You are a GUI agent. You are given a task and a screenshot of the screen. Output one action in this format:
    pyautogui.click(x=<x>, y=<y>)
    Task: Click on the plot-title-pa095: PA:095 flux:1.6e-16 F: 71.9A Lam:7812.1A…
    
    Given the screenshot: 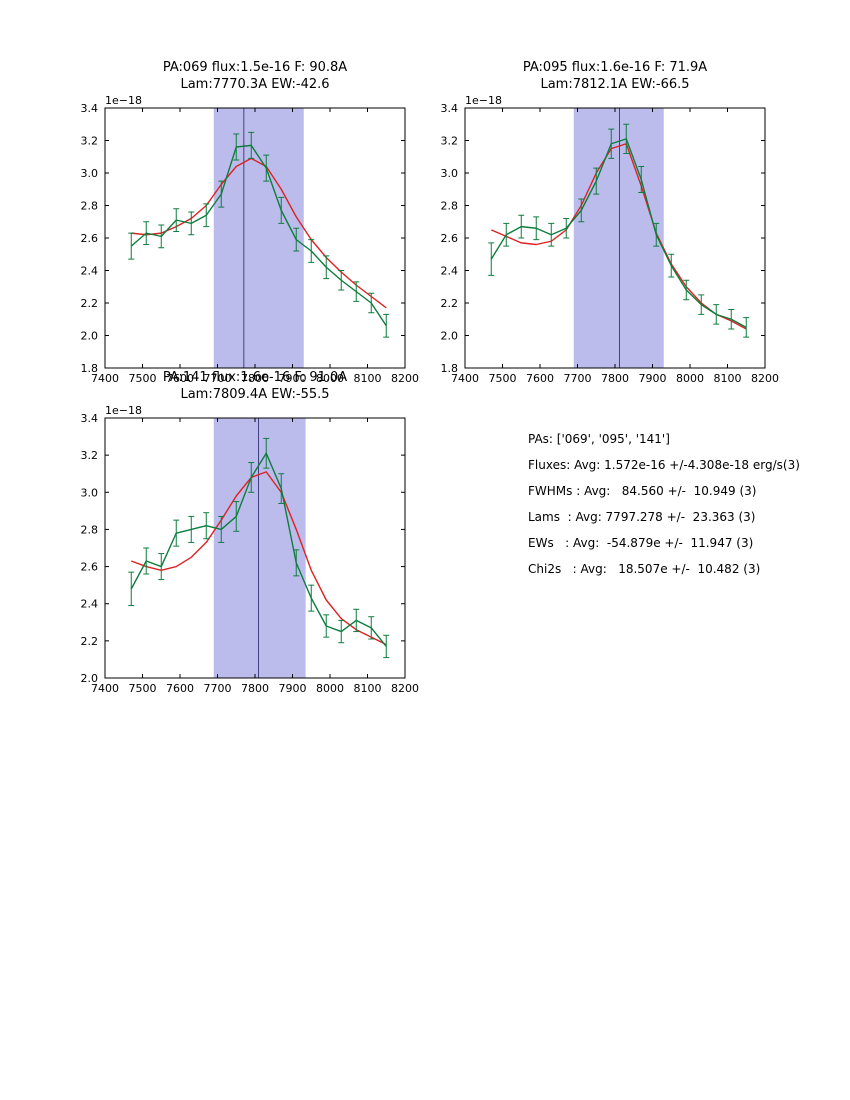 What is the action you would take?
    pyautogui.click(x=615, y=76)
    